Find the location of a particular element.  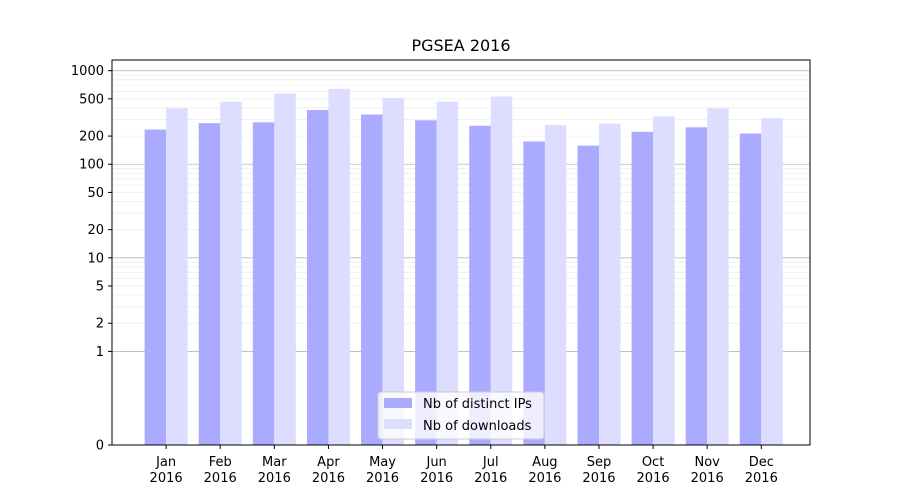

y-tick-label: 0 is located at coordinates (100, 446).